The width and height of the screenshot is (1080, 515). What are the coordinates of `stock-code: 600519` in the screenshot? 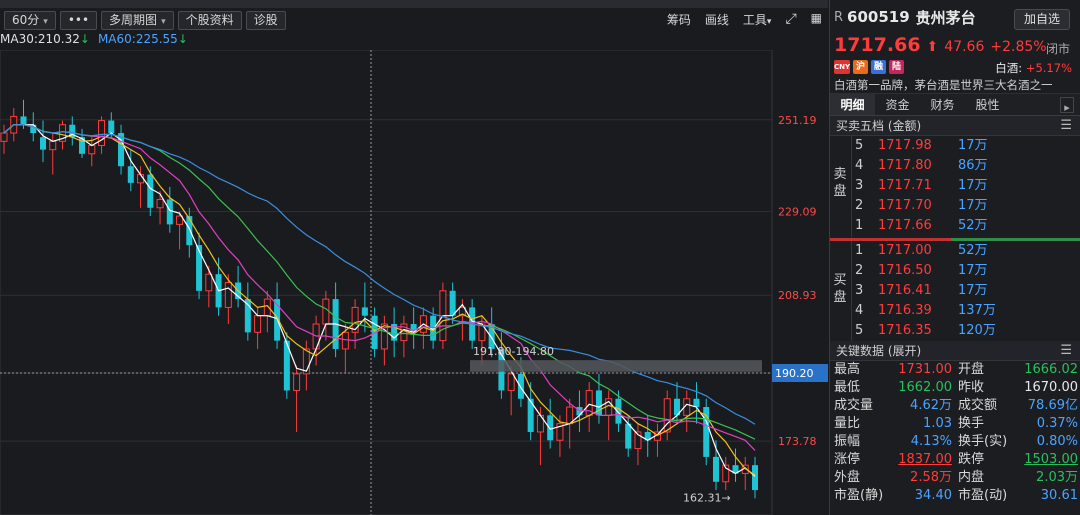 It's located at (878, 17).